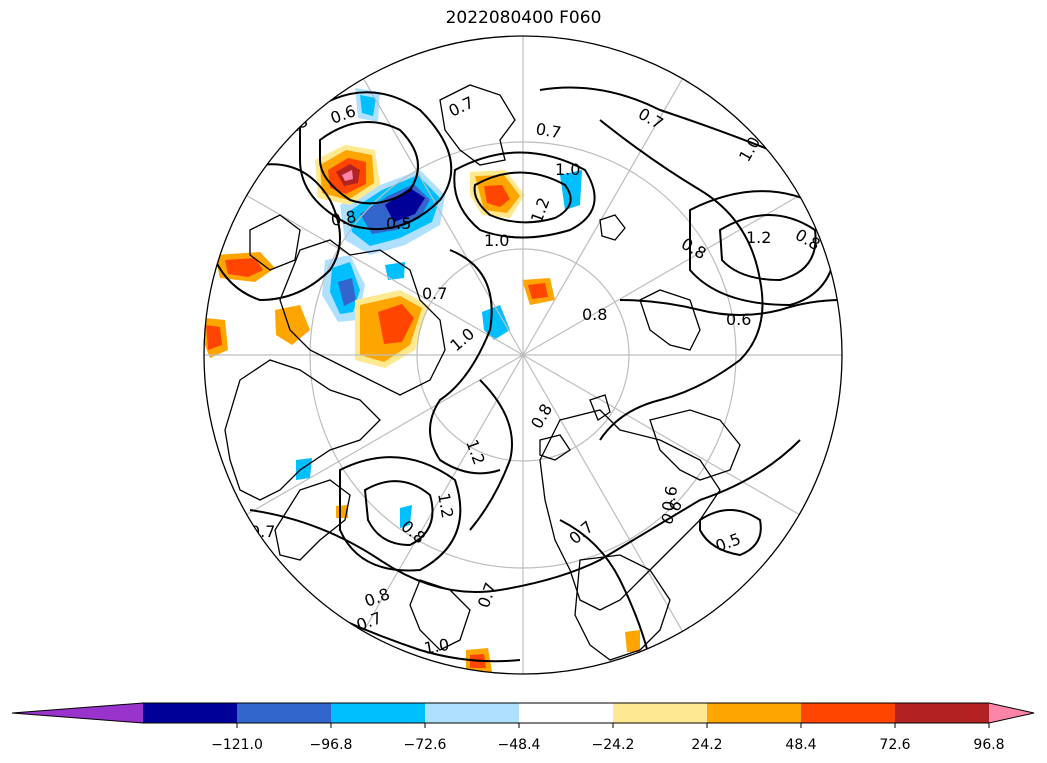 This screenshot has width=1047, height=763. Describe the element at coordinates (555, 447) in the screenshot. I see `coastline-iceland` at that location.